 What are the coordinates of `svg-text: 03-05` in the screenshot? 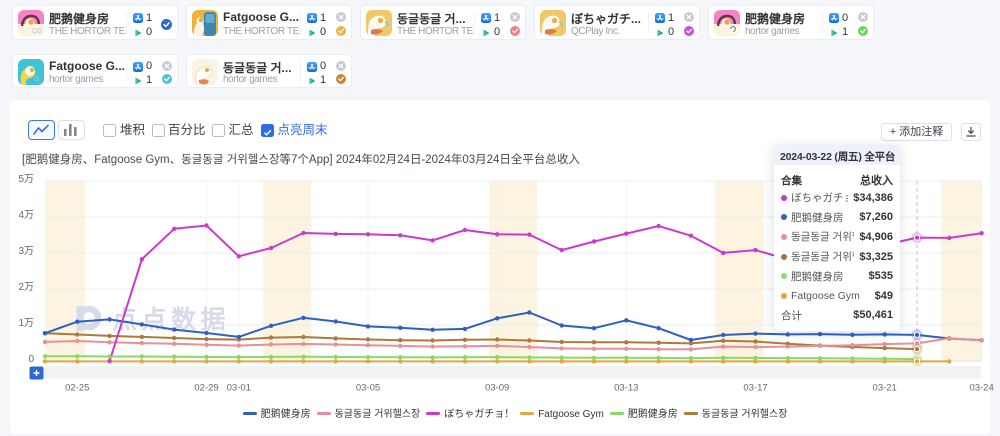 It's located at (368, 388).